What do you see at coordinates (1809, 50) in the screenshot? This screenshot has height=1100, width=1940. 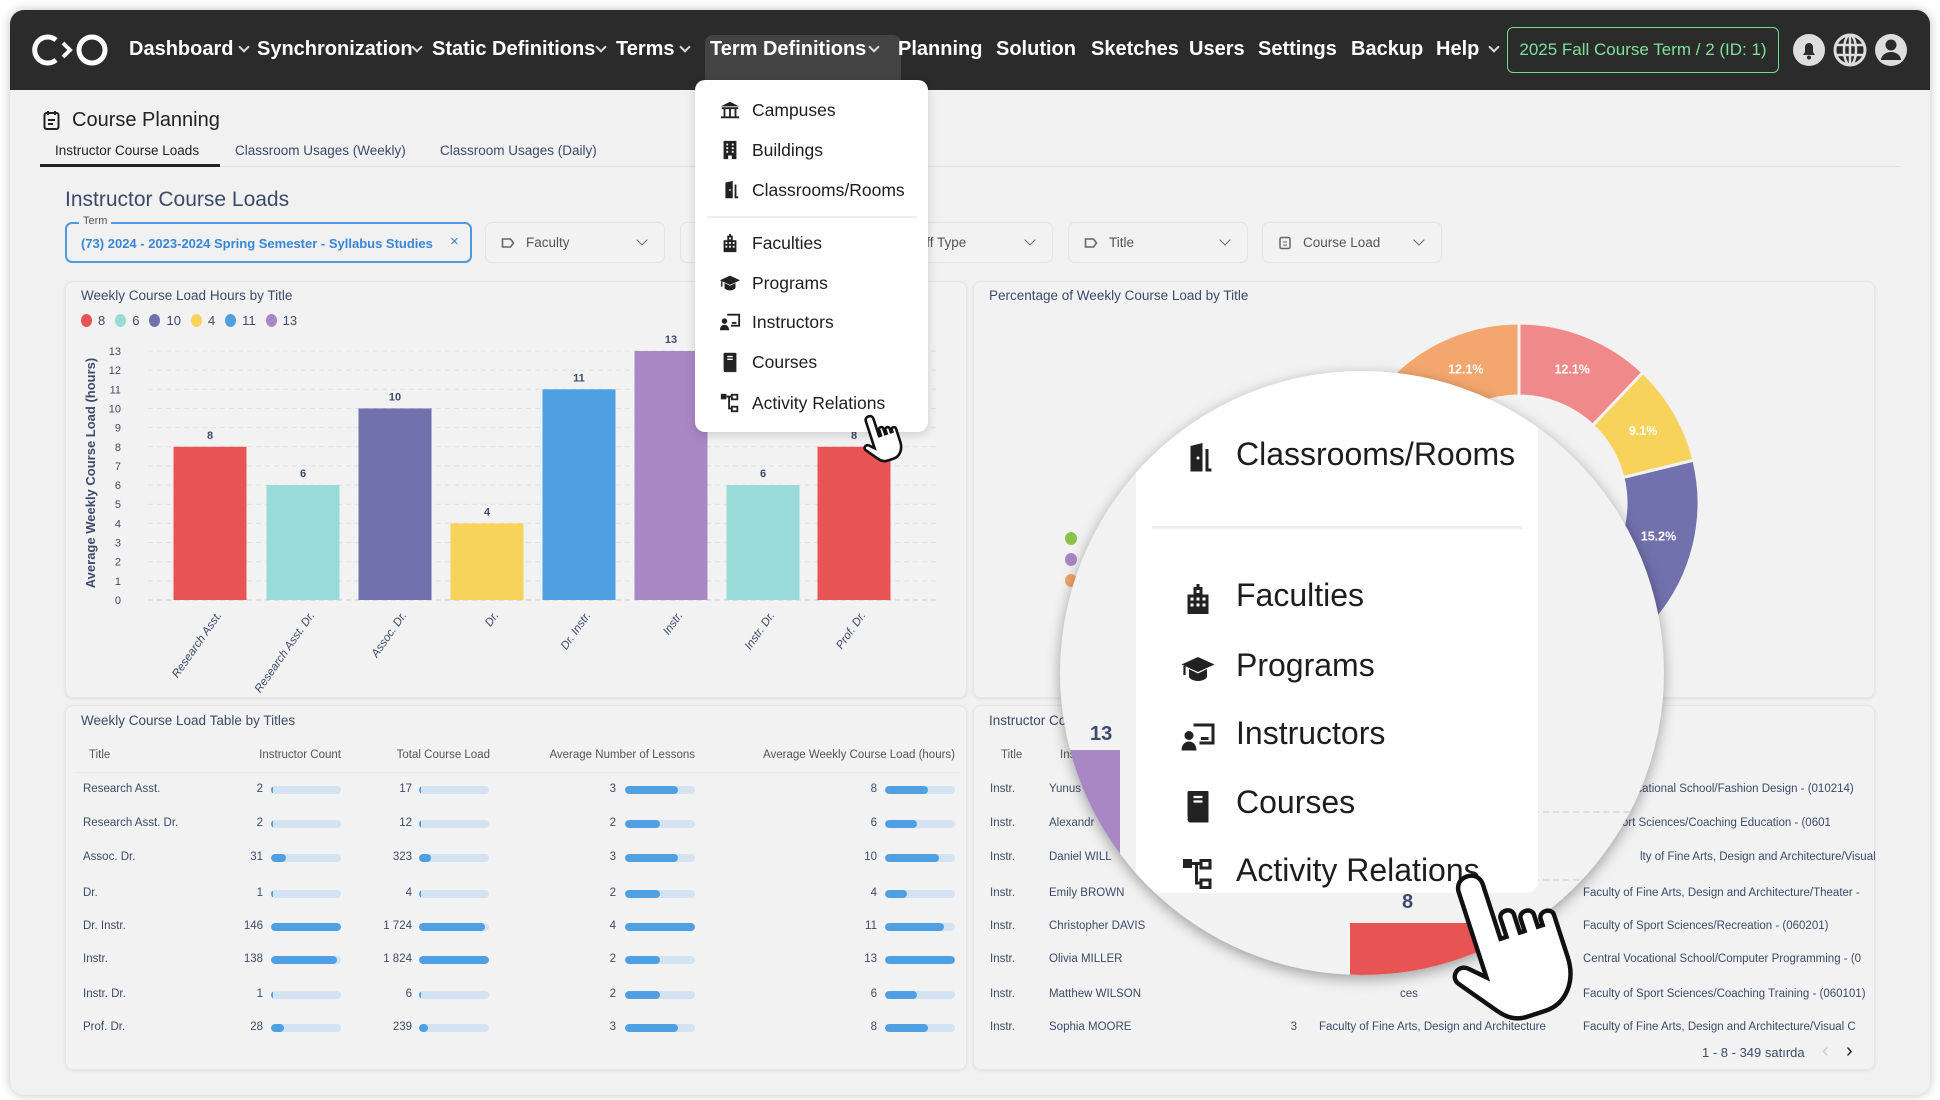 I see `bell-icon` at bounding box center [1809, 50].